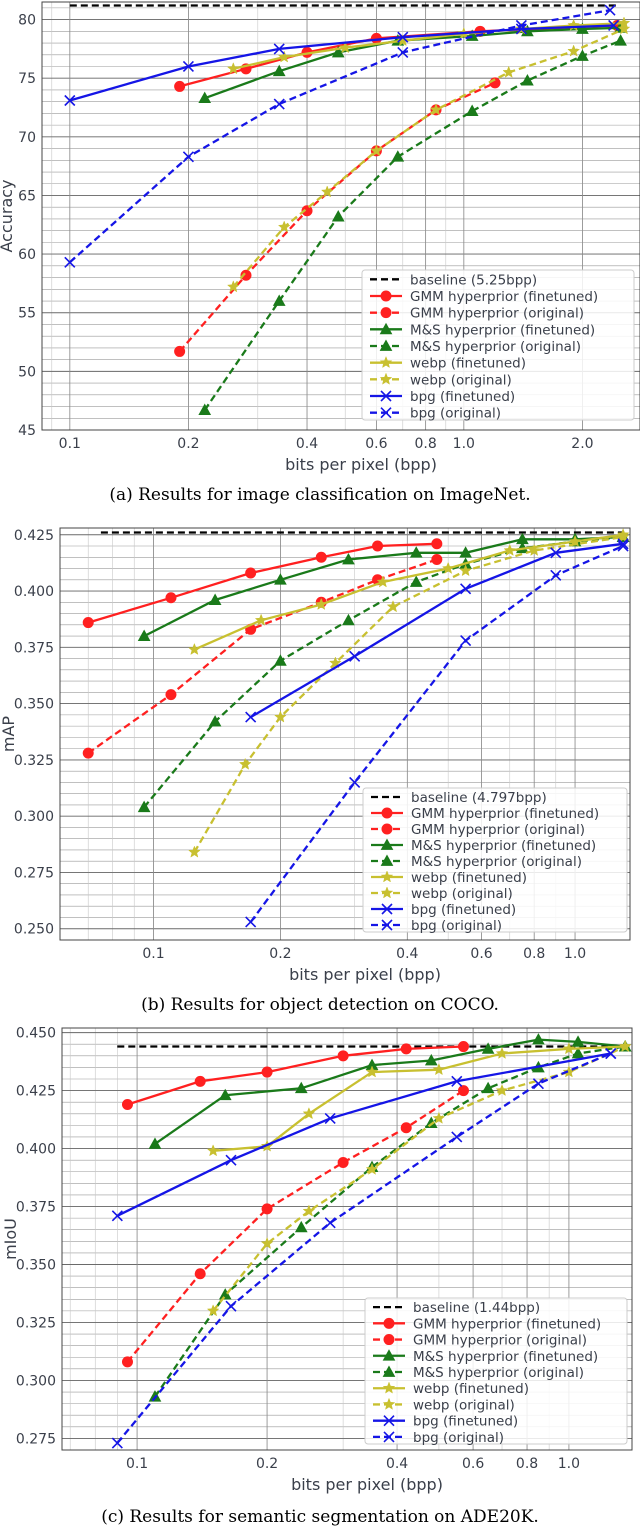 The width and height of the screenshot is (640, 1535). What do you see at coordinates (36, 1092) in the screenshot?
I see `y-tick-label: 0.425` at bounding box center [36, 1092].